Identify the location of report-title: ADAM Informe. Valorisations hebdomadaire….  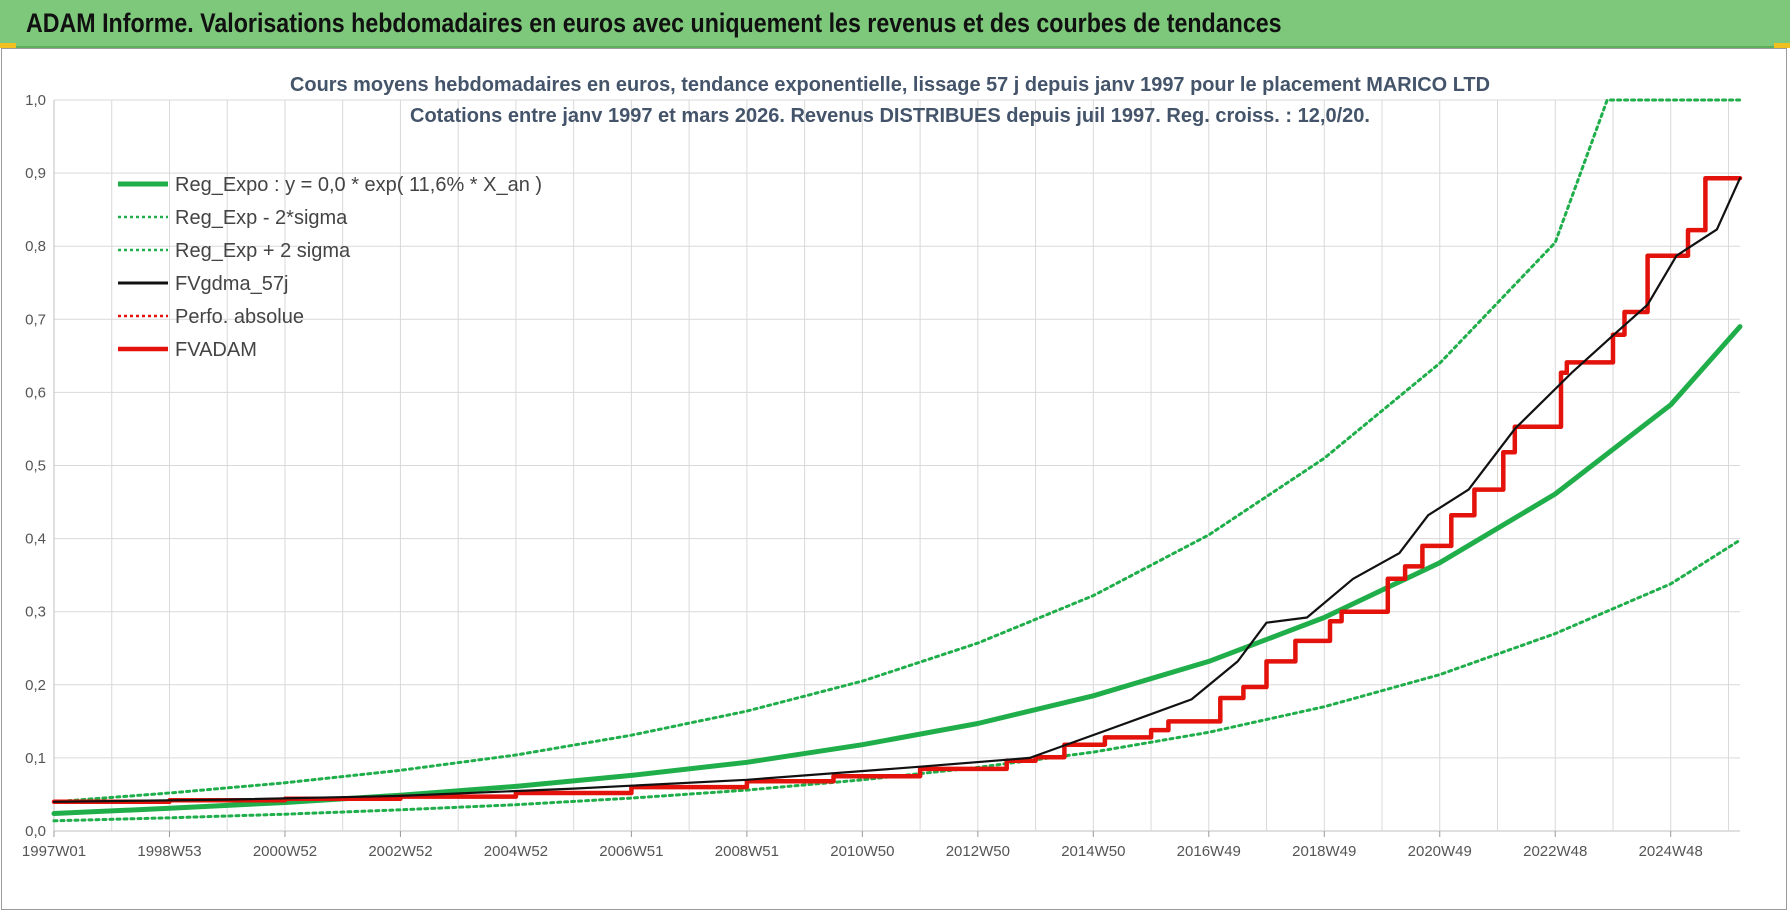
(654, 23).